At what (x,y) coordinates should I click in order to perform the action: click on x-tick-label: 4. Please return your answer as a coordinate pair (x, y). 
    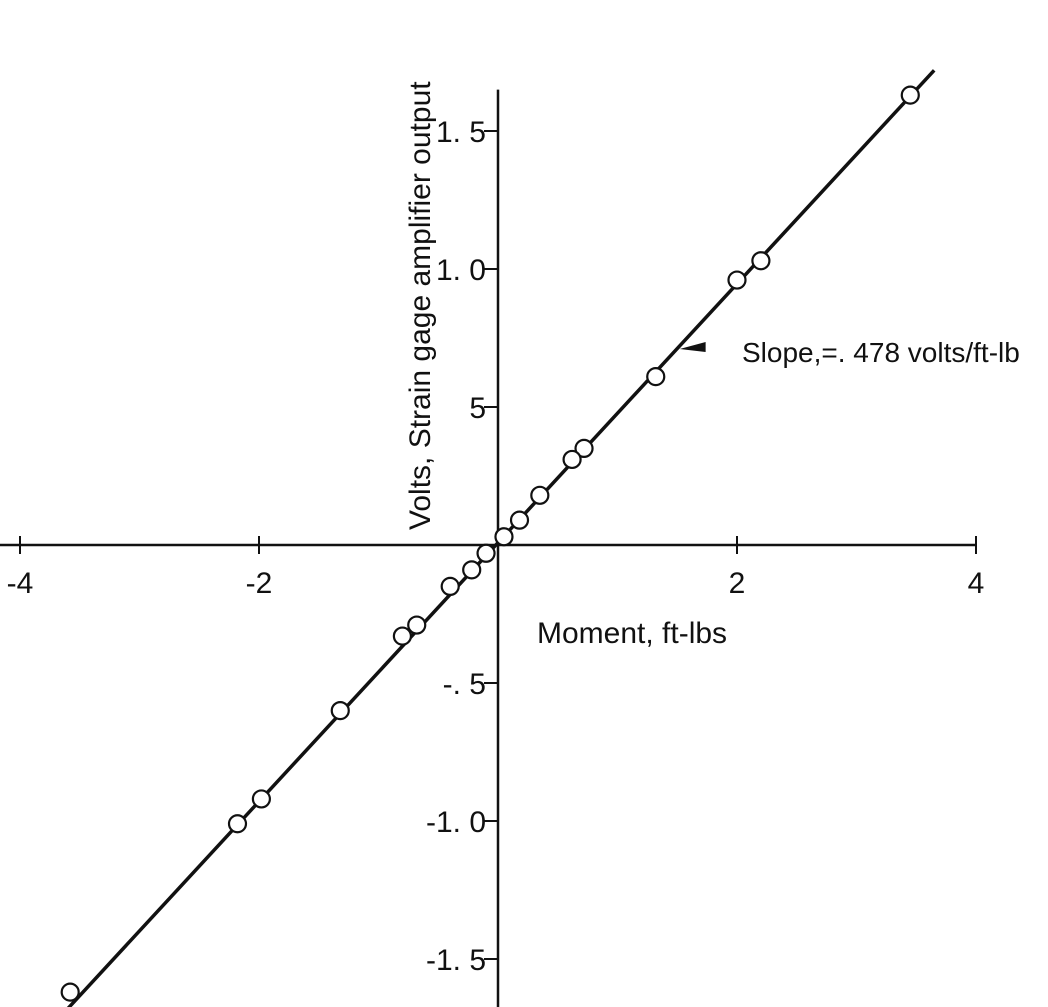
    Looking at the image, I should click on (976, 583).